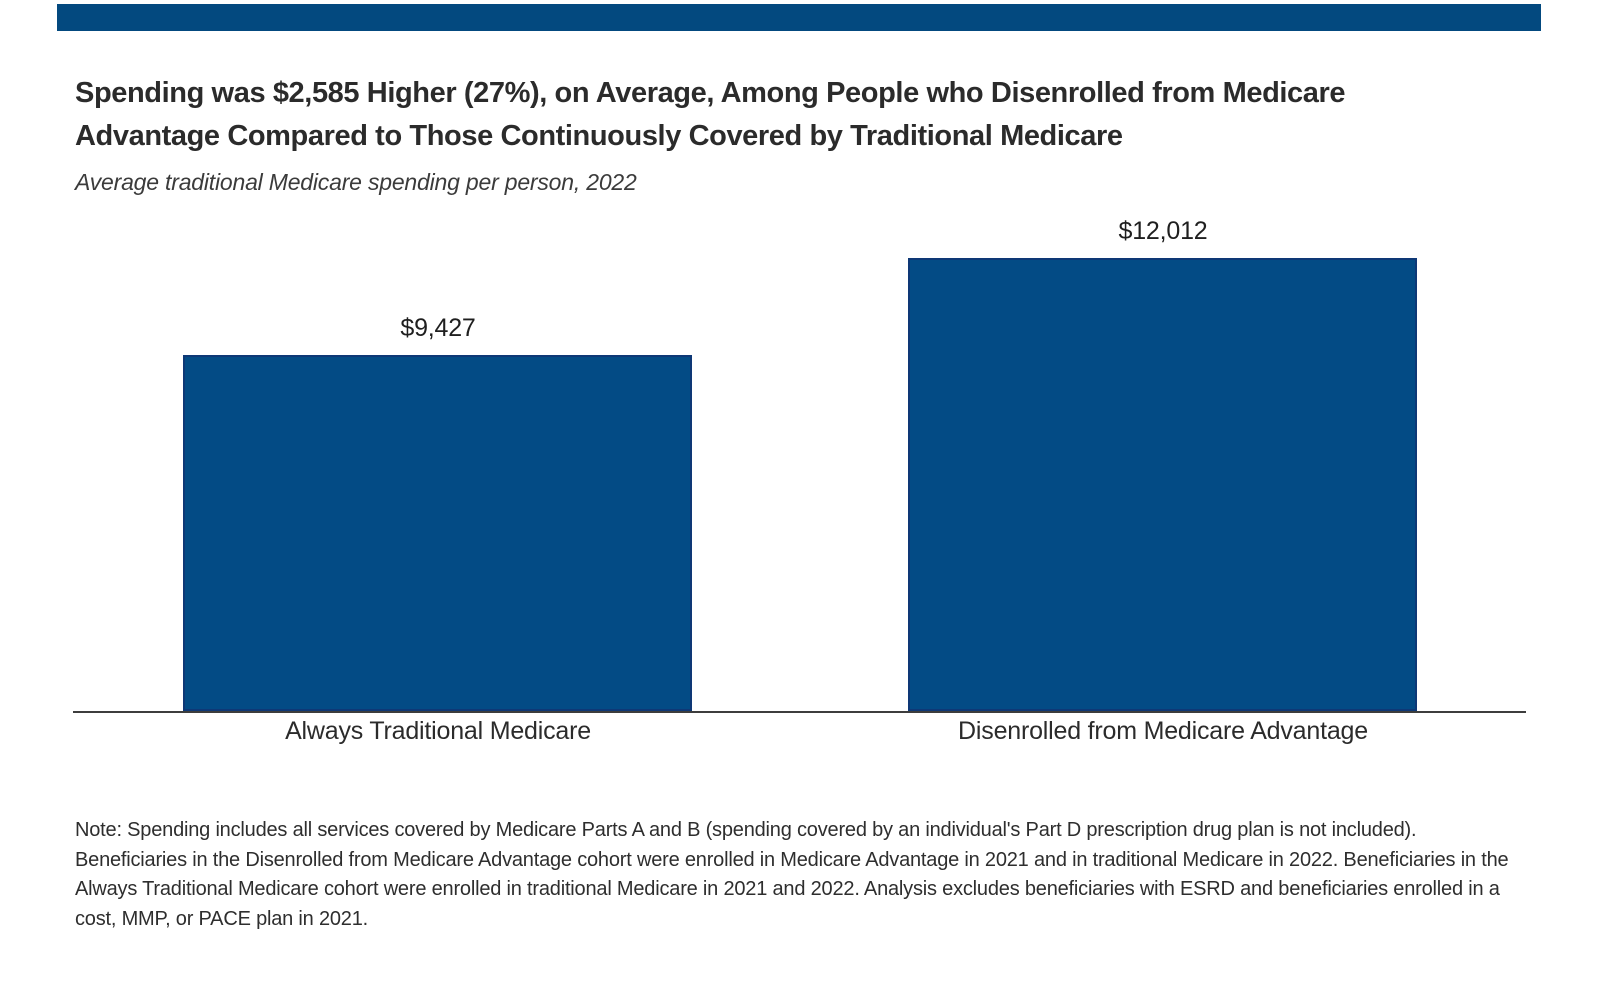  Describe the element at coordinates (1163, 231) in the screenshot. I see `bar-value-label-disenrolled: $12,012` at that location.